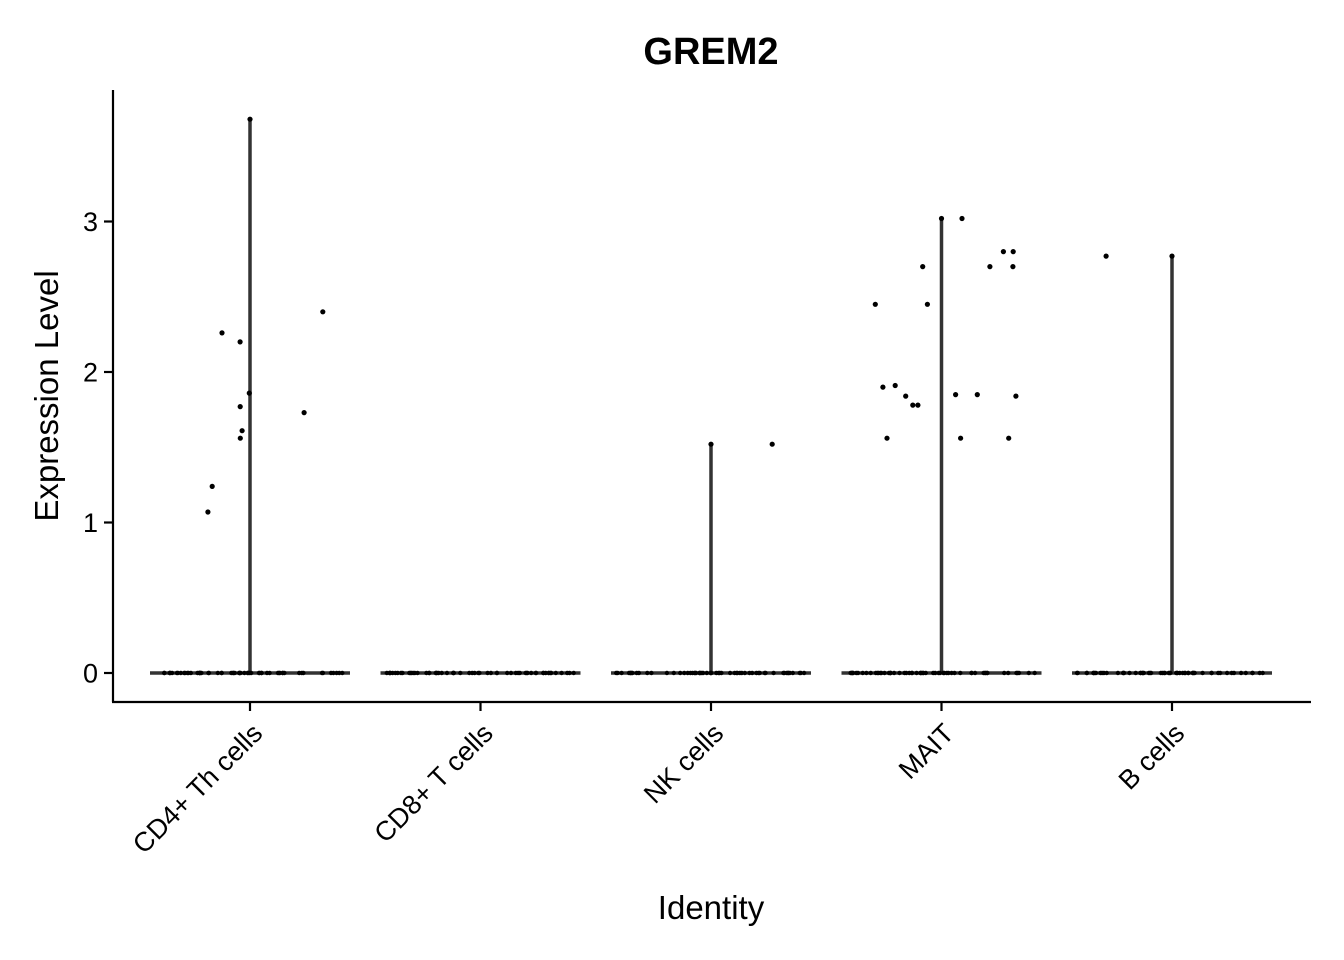  I want to click on y-tick-label: 1, so click(90, 523).